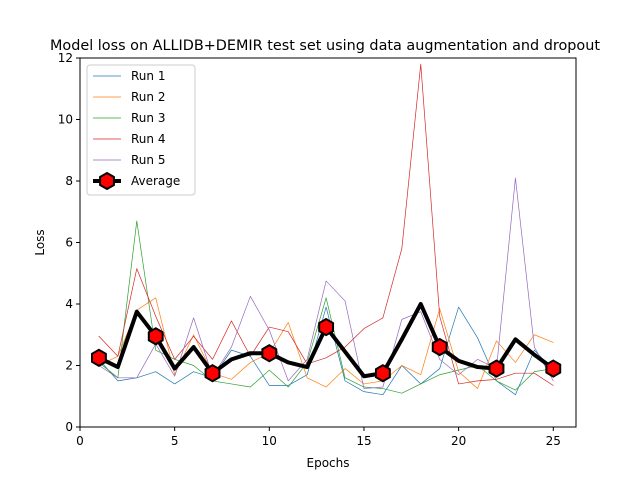 This screenshot has width=640, height=480. I want to click on x-tick-label: 20, so click(458, 441).